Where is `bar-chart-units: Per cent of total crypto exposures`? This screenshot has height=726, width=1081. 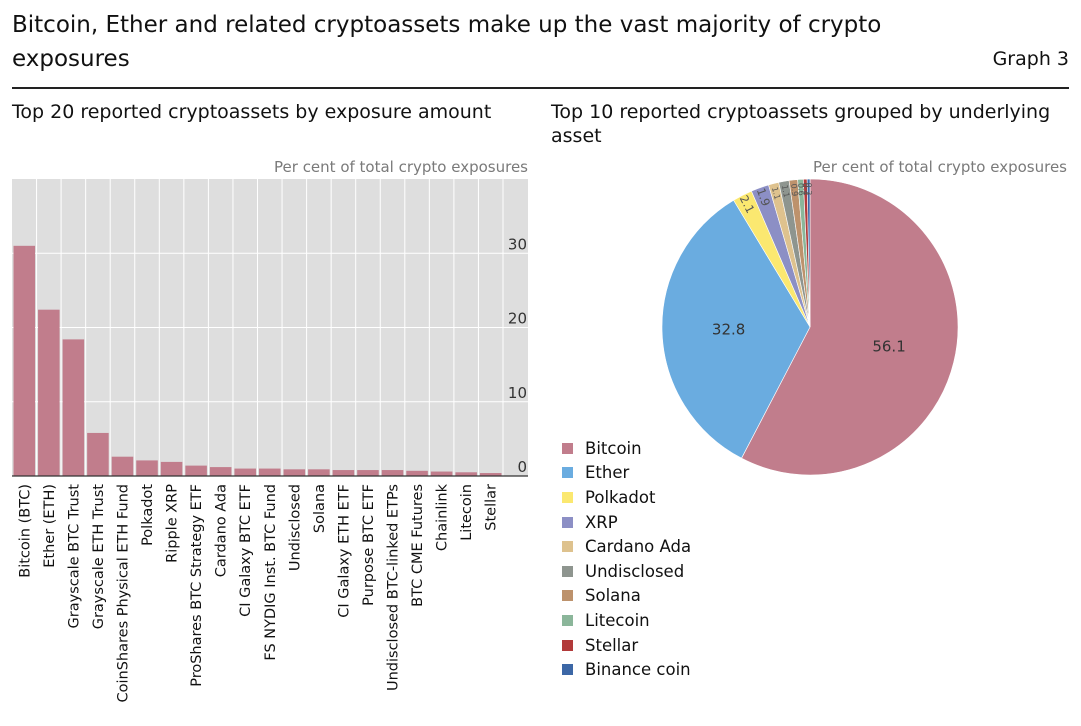 bar-chart-units: Per cent of total crypto exposures is located at coordinates (401, 167).